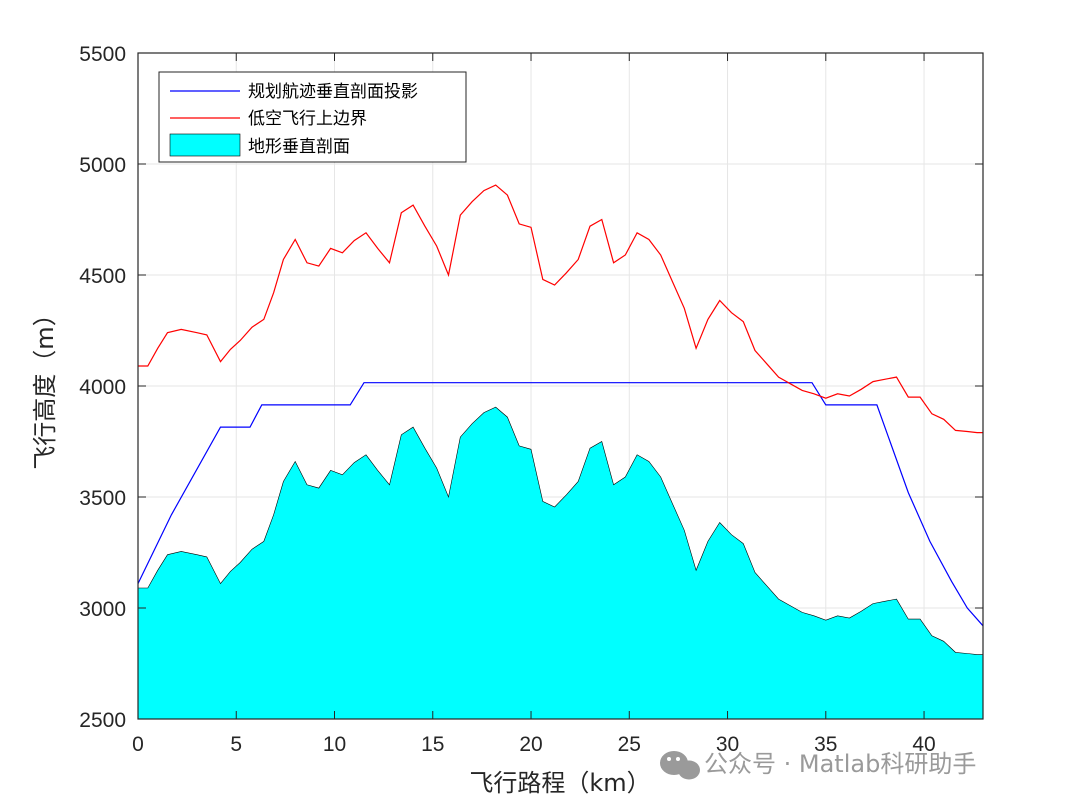  What do you see at coordinates (530, 744) in the screenshot?
I see `x-tick-label: 20` at bounding box center [530, 744].